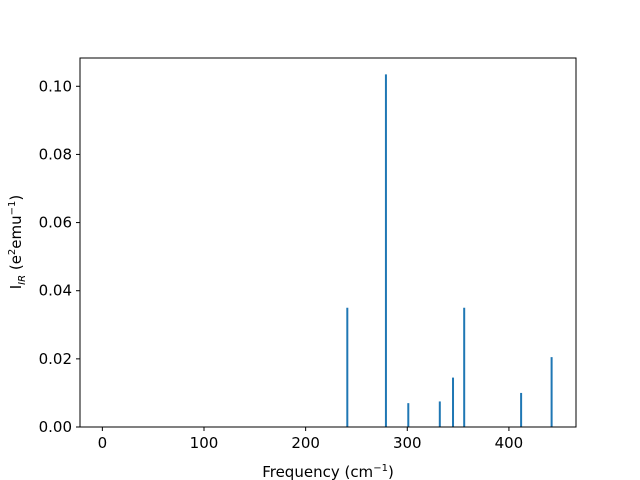  Describe the element at coordinates (12, 252) in the screenshot. I see `y-axis-label-sup1: 2` at that location.